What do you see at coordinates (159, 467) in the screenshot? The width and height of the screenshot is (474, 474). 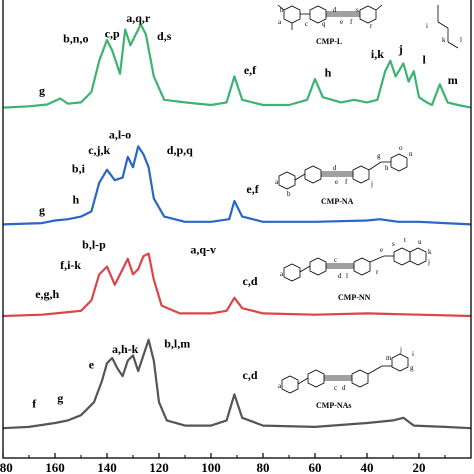 I see `x-tick-label: 120` at bounding box center [159, 467].